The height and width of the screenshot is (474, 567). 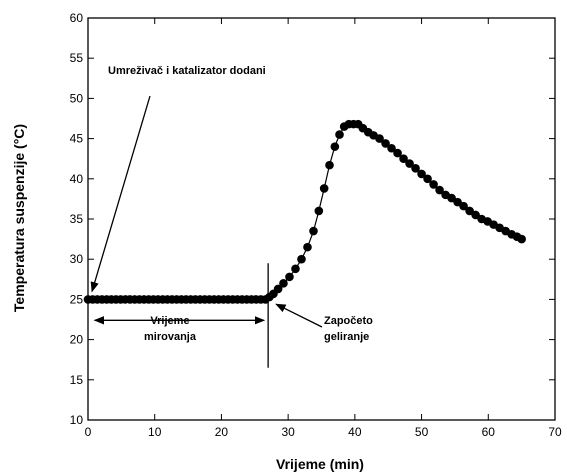 What do you see at coordinates (77, 139) in the screenshot?
I see `y-tick-label: 45` at bounding box center [77, 139].